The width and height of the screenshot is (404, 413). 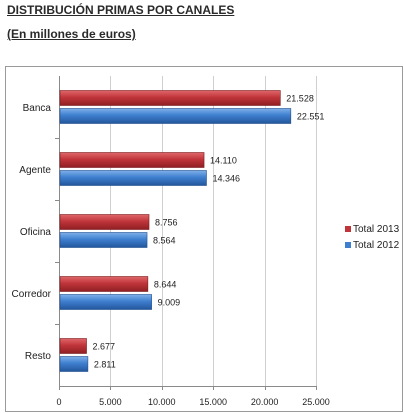 I want to click on category-label: Corredor, so click(x=32, y=294).